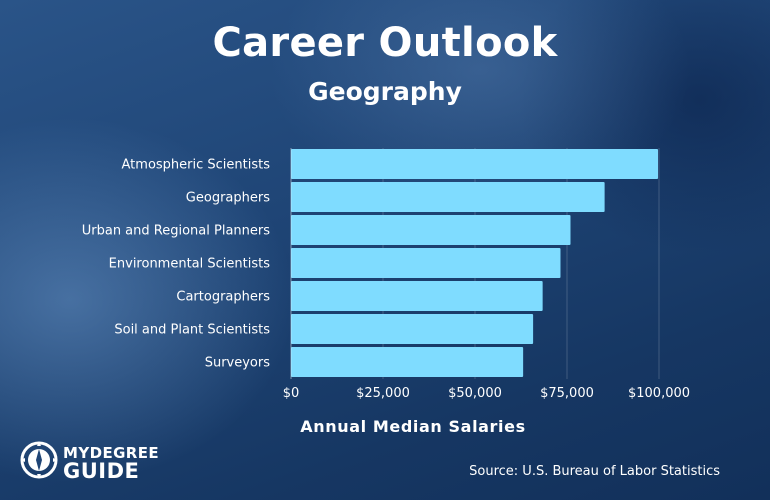  Describe the element at coordinates (39, 460) in the screenshot. I see `compass-icon` at that location.